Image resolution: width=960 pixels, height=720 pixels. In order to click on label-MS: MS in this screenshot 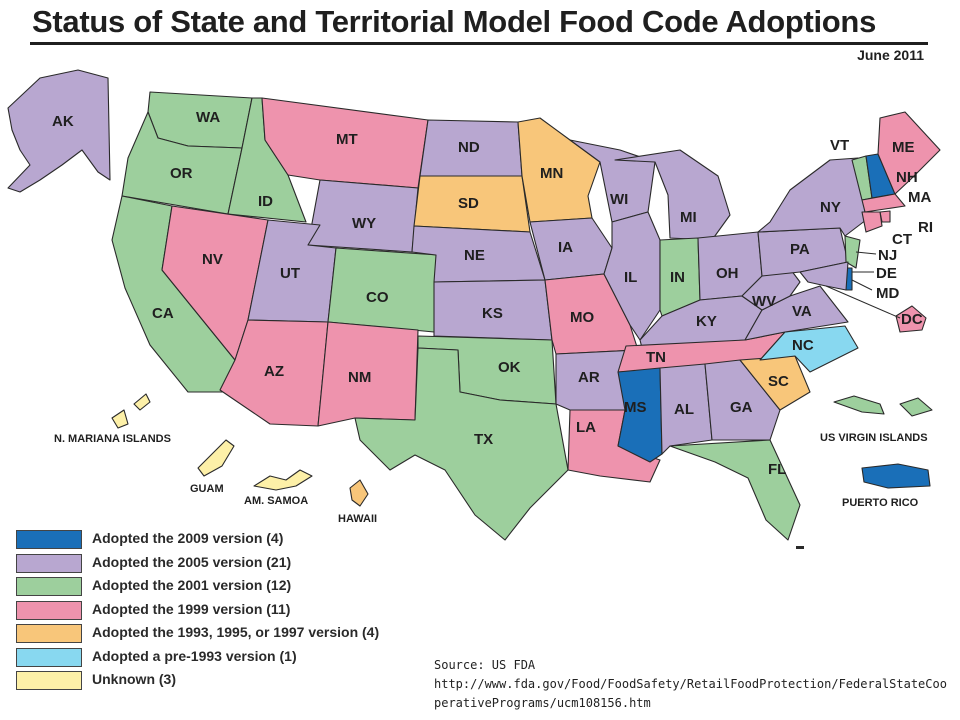, I will do `click(635, 407)`.